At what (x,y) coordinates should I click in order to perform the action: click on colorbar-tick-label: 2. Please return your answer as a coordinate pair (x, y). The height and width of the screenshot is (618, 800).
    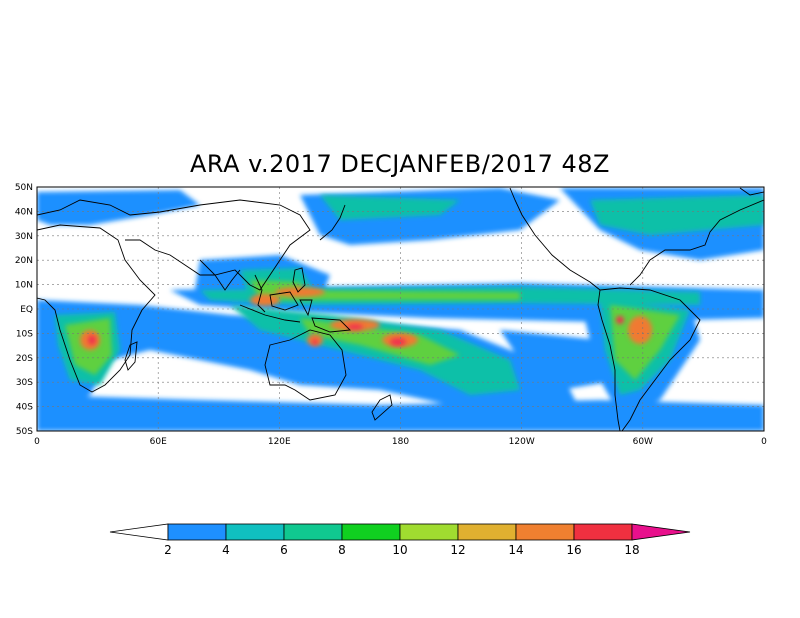
    Looking at the image, I should click on (168, 550).